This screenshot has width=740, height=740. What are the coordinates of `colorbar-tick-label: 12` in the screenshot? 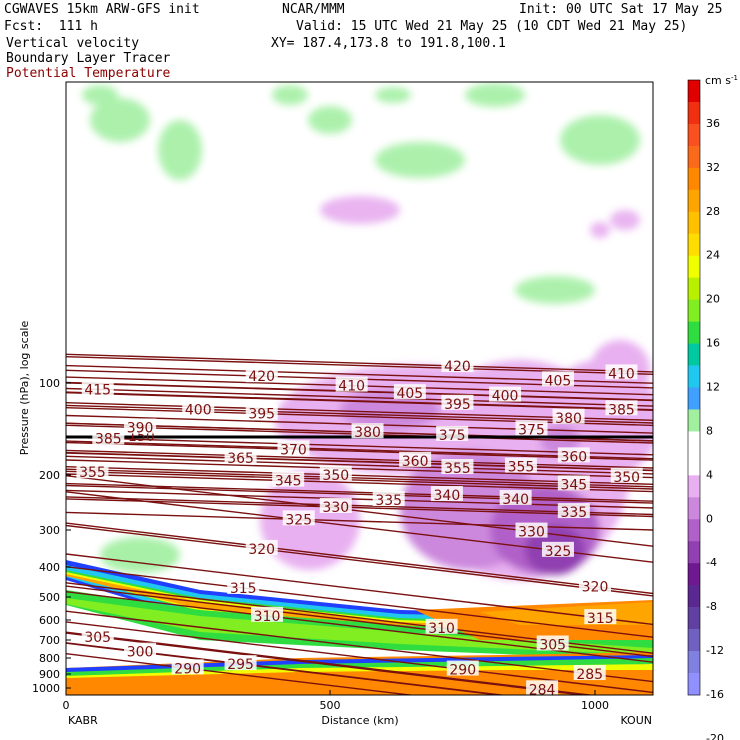 It's located at (713, 387).